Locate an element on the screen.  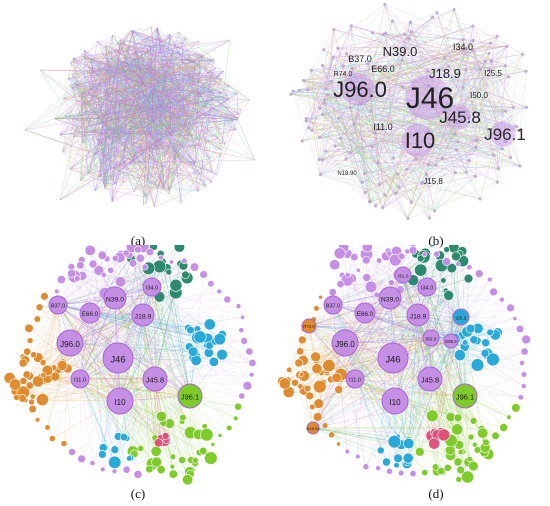
node-label: J96.0 is located at coordinates (360, 89).